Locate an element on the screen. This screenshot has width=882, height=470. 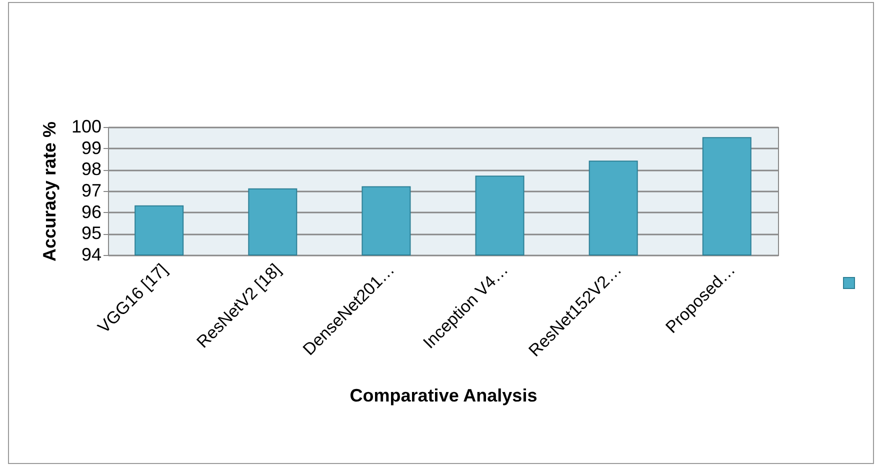
y-tick-label: 96 is located at coordinates (91, 212).